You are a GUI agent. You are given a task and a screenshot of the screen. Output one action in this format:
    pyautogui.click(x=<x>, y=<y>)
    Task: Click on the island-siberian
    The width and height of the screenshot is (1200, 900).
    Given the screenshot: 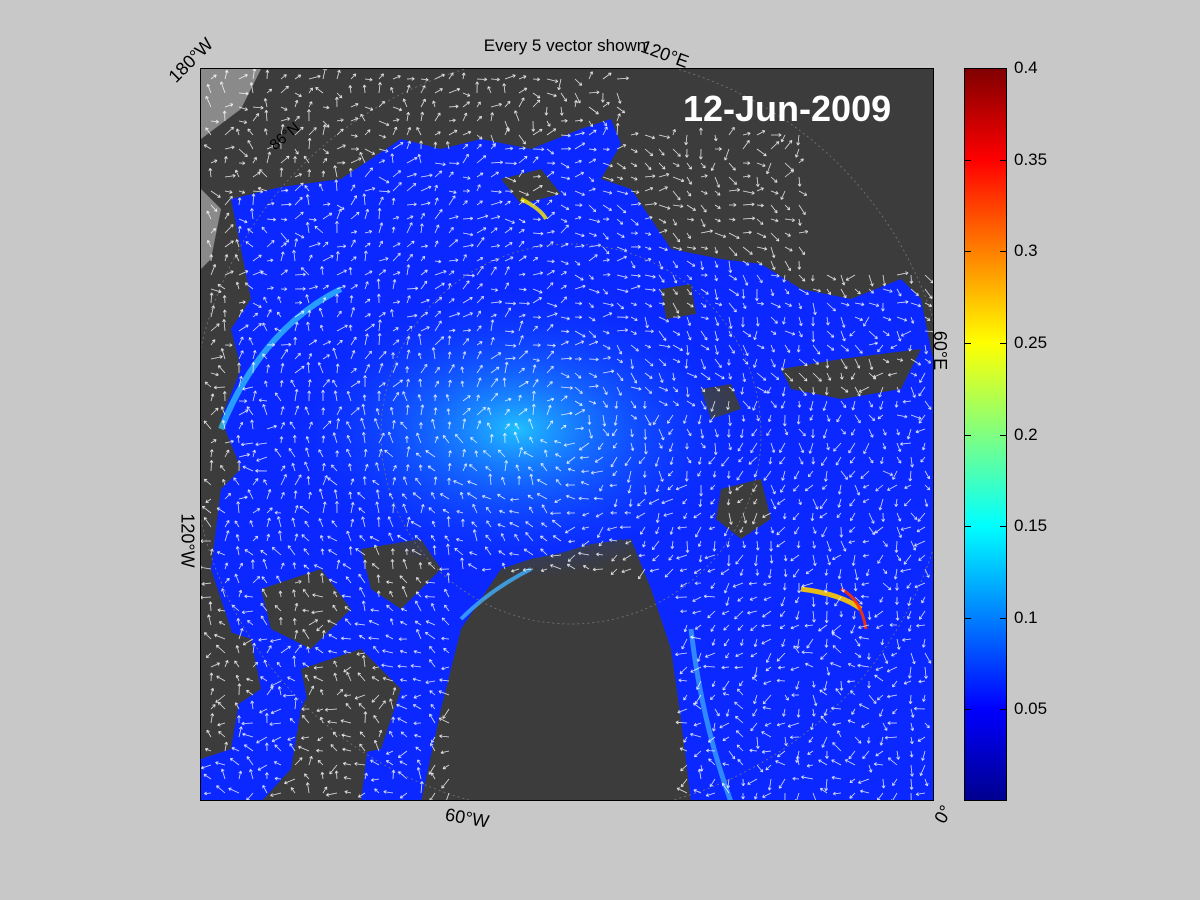 What is the action you would take?
    pyautogui.click(x=531, y=186)
    